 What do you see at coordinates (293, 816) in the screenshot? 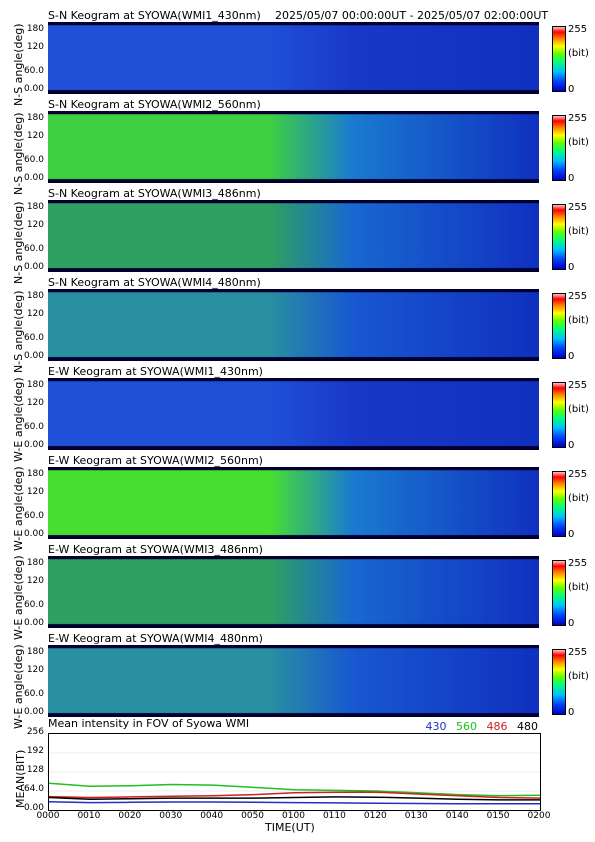
I see `x-tick: 0100` at bounding box center [293, 816].